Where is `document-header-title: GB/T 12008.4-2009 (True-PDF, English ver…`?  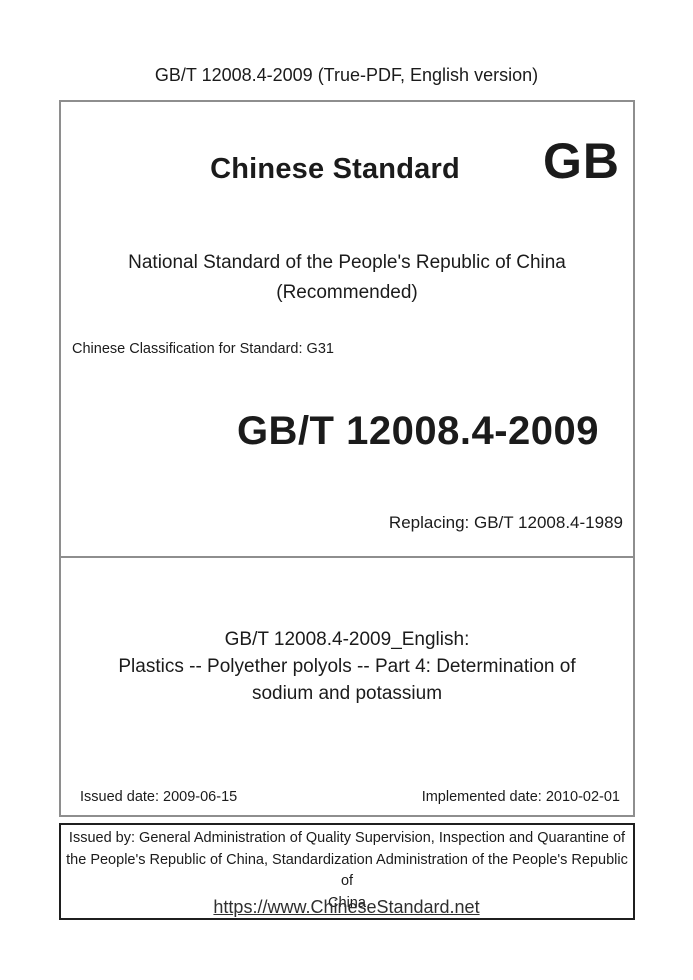
document-header-title: GB/T 12008.4-2009 (True-PDF, English ver… is located at coordinates (346, 75).